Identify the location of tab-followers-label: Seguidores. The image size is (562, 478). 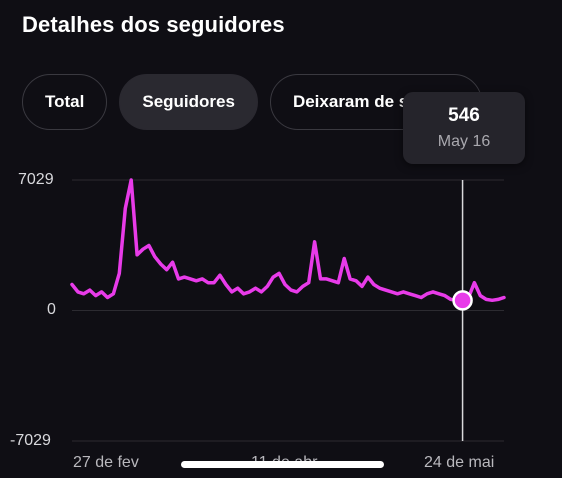
(188, 101).